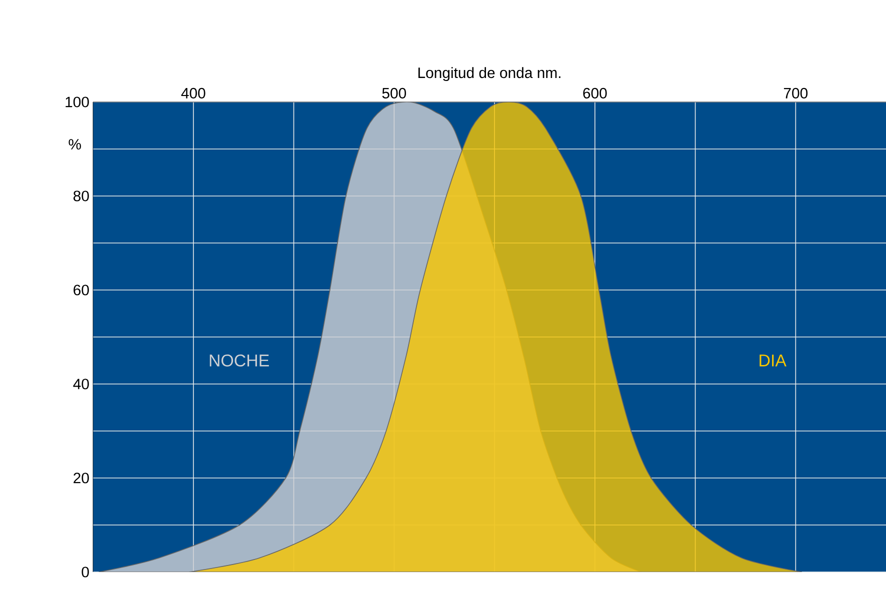  What do you see at coordinates (81, 290) in the screenshot?
I see `y-tick-label: 60` at bounding box center [81, 290].